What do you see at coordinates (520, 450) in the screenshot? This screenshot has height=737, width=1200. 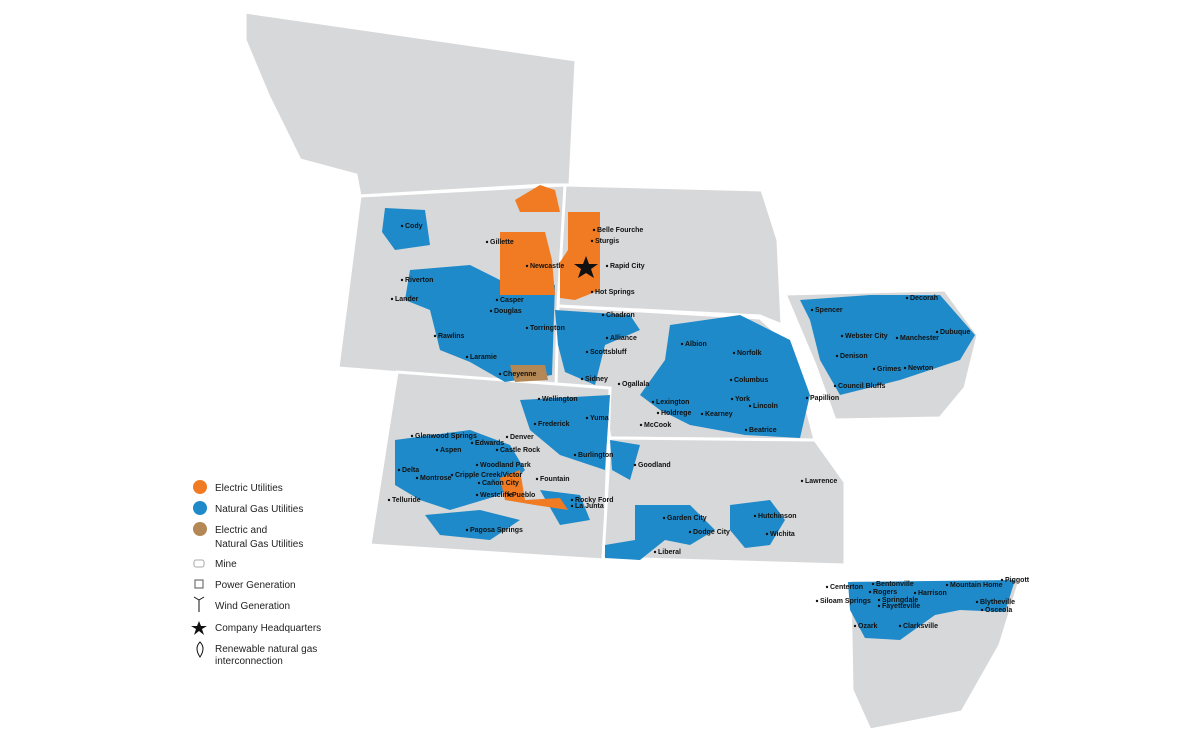 I see `city-label: Castle Rock` at bounding box center [520, 450].